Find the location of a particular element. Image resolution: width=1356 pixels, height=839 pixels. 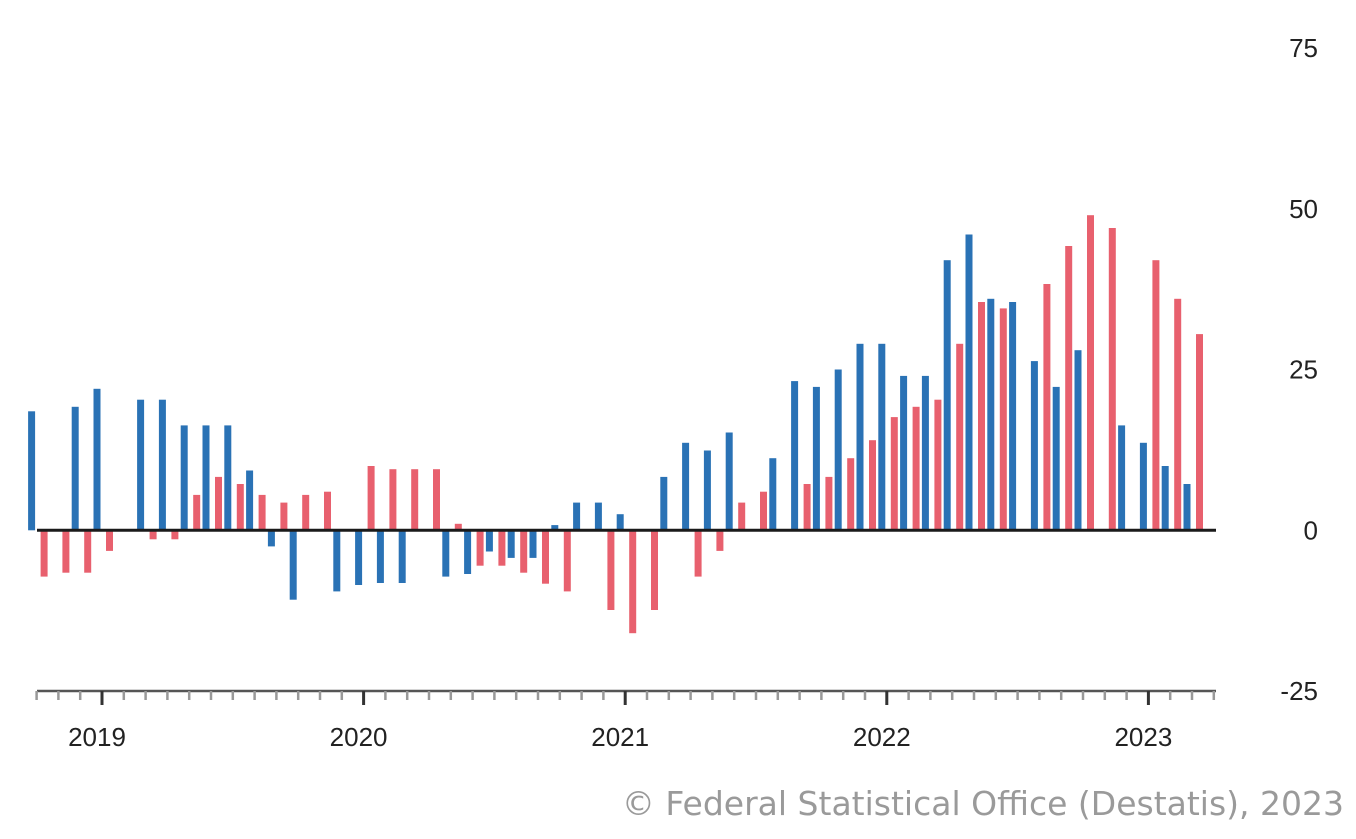

x-tick-label: 2020 is located at coordinates (359, 737).